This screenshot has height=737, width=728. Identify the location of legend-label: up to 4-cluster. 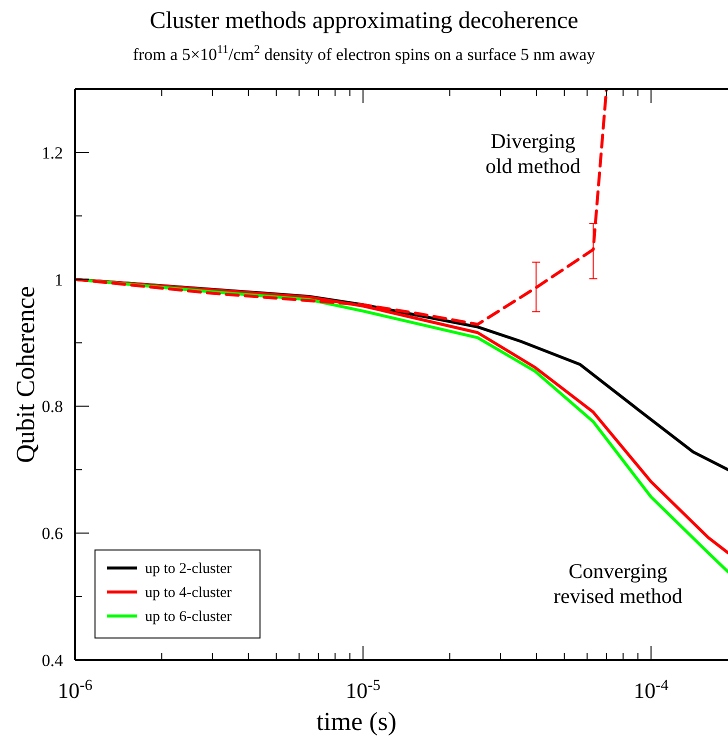
(188, 593).